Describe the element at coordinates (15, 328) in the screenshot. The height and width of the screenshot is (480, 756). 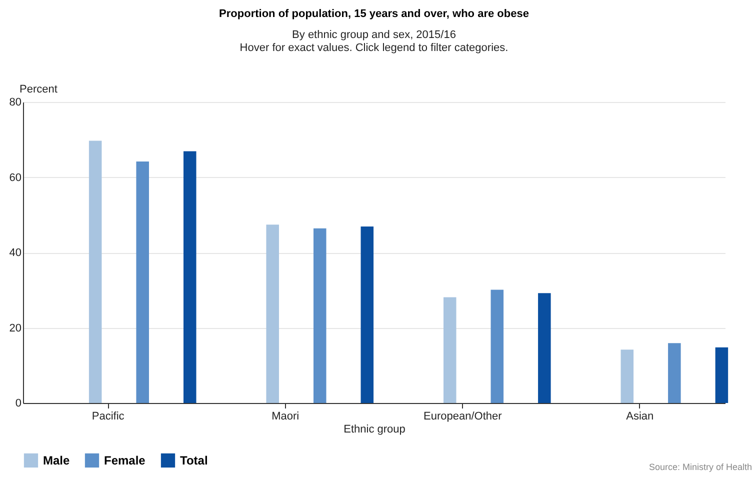
I see `y-tick-label: 20` at that location.